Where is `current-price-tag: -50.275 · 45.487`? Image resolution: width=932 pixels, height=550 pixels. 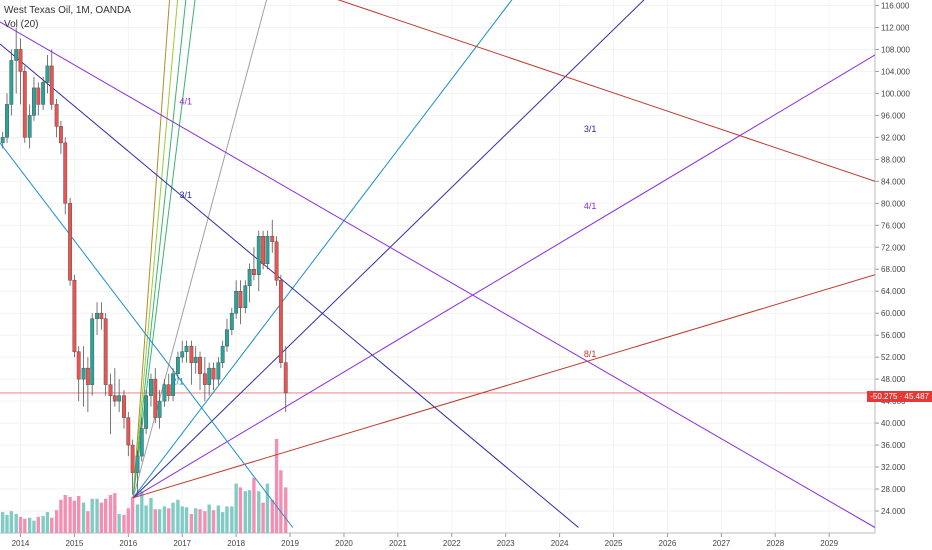 current-price-tag: -50.275 · 45.487 is located at coordinates (899, 396).